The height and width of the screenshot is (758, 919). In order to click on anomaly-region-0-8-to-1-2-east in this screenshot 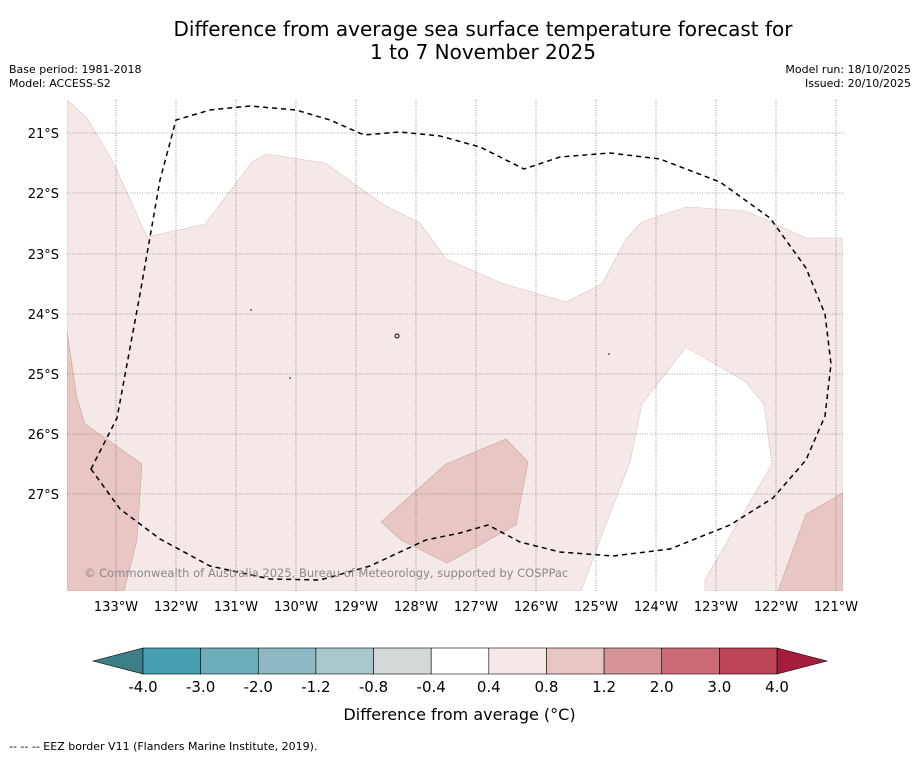, I will do `click(810, 541)`.